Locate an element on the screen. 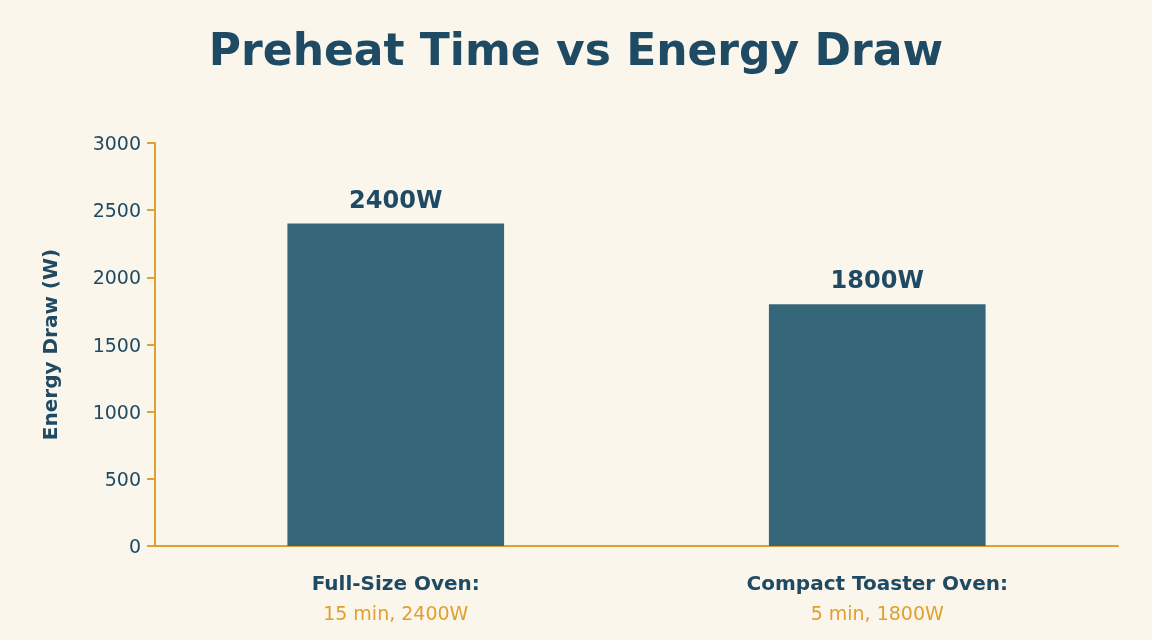 This screenshot has height=640, width=1152. y-tick-label: 1000 is located at coordinates (116, 411).